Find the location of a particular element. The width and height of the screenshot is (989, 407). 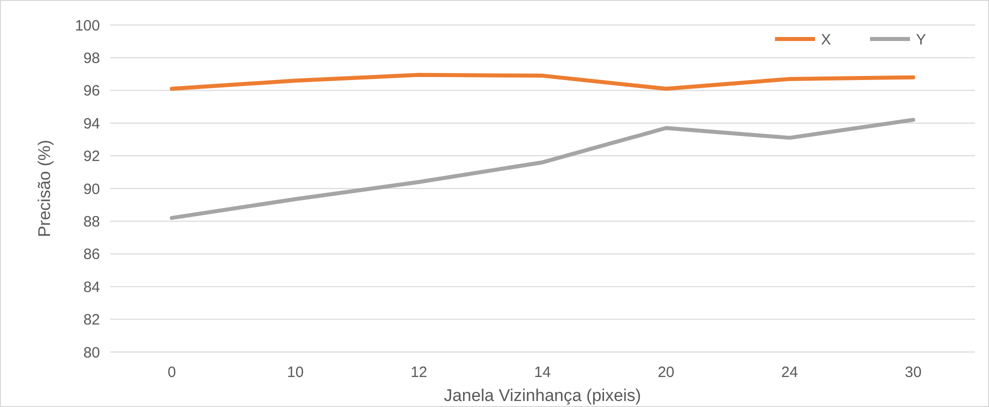

line-series is located at coordinates (543, 81).